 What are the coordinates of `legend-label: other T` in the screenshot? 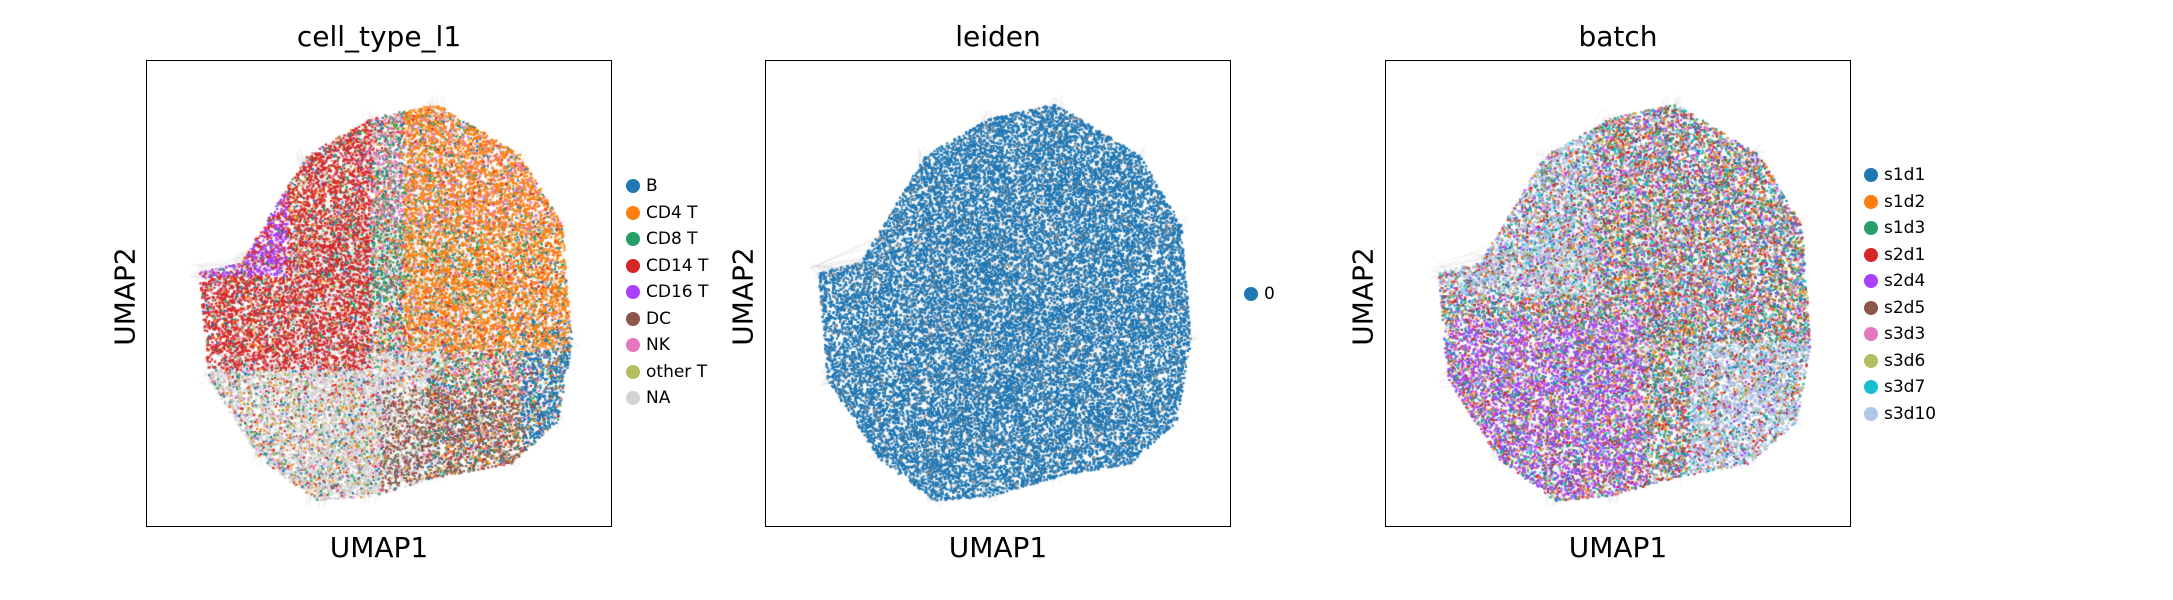 It's located at (676, 372).